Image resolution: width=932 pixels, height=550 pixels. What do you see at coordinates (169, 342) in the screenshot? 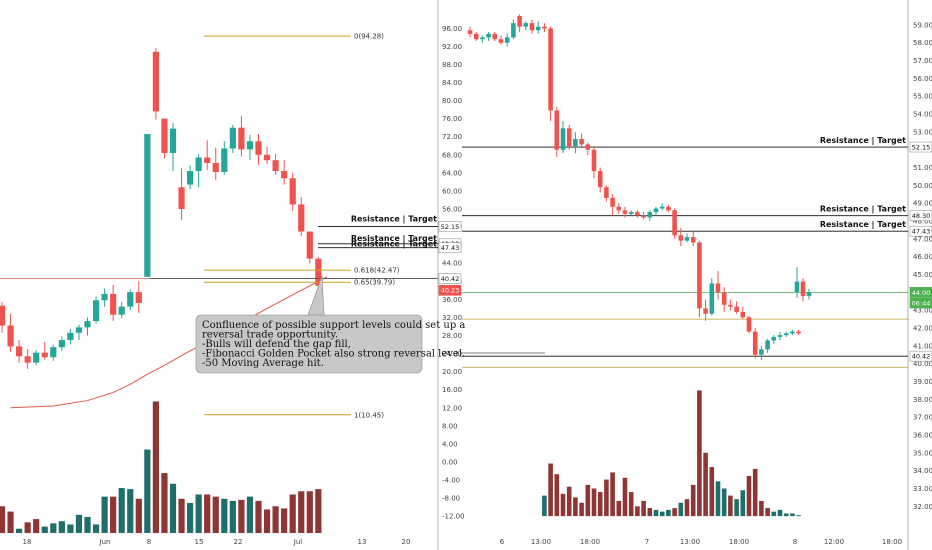
I see `moving-average-50-line` at bounding box center [169, 342].